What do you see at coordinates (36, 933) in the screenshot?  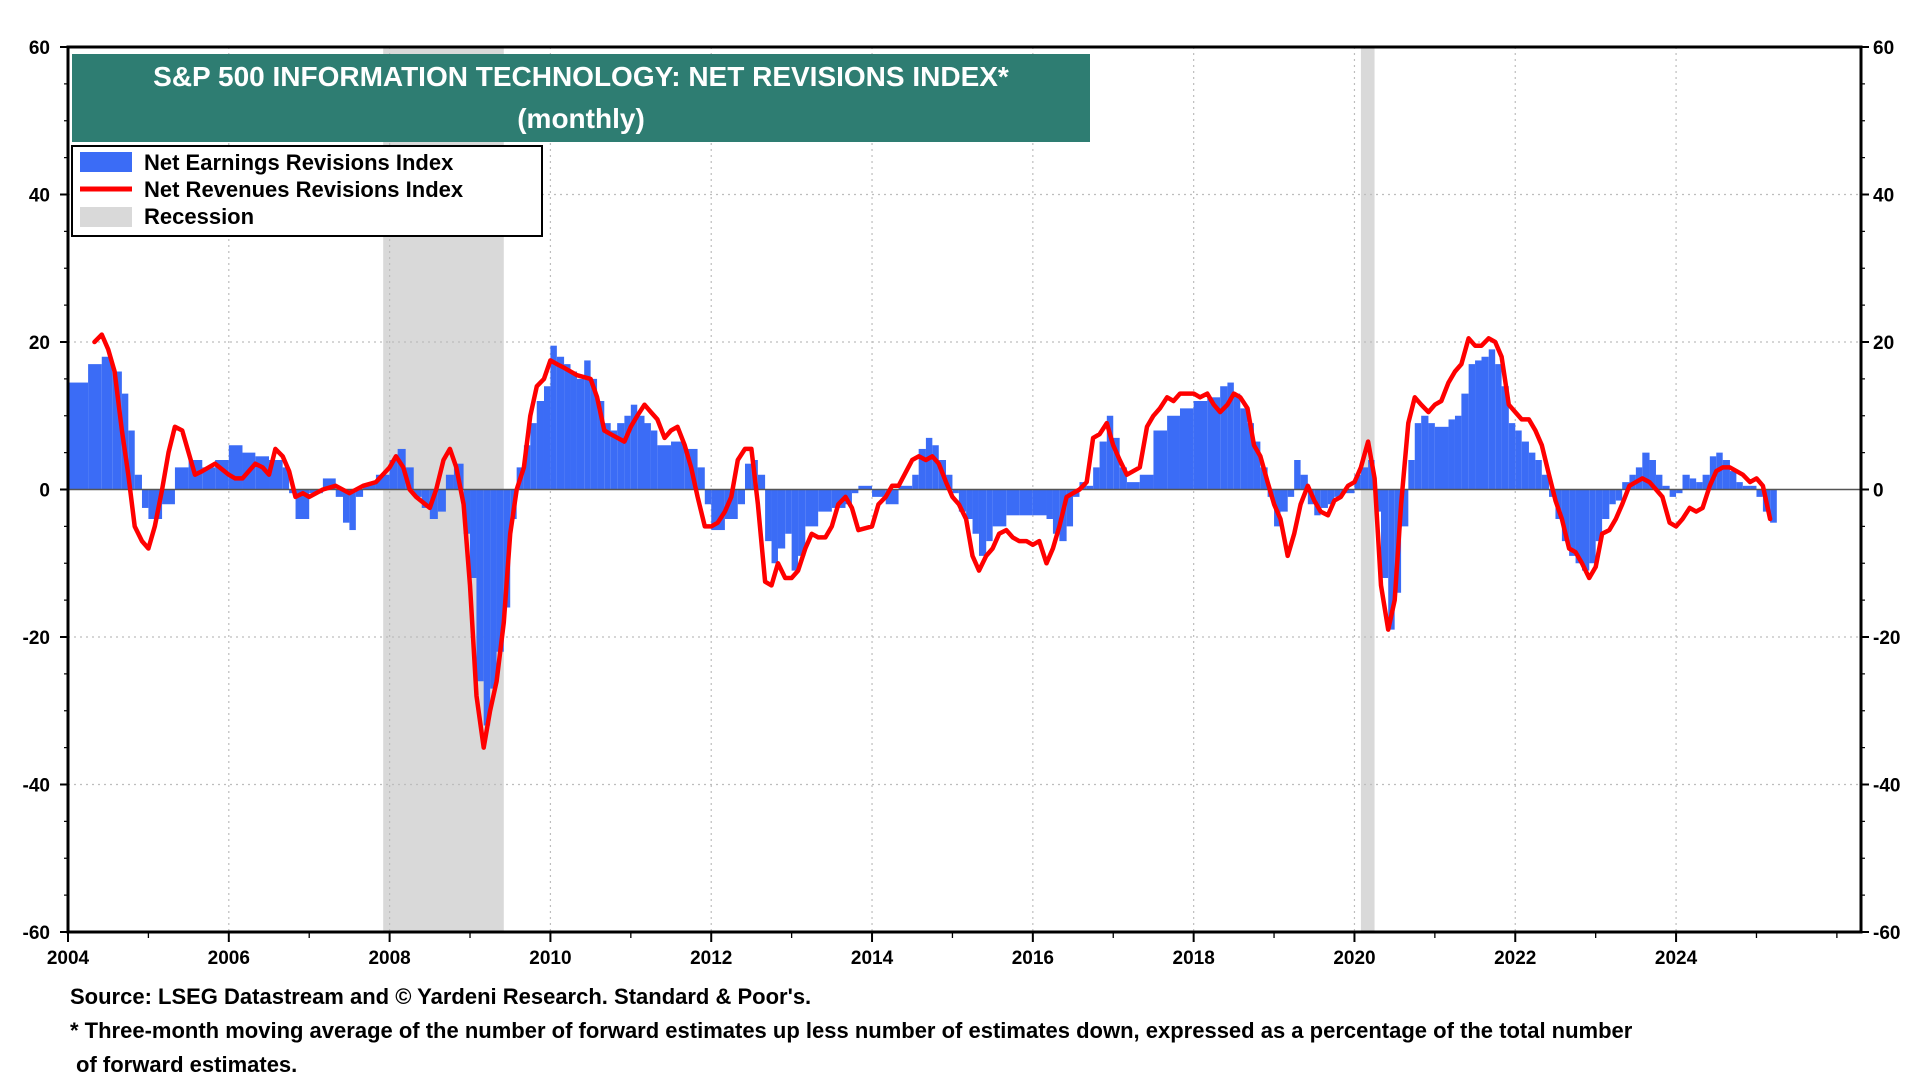 I see `y-tick-label-left: -60` at bounding box center [36, 933].